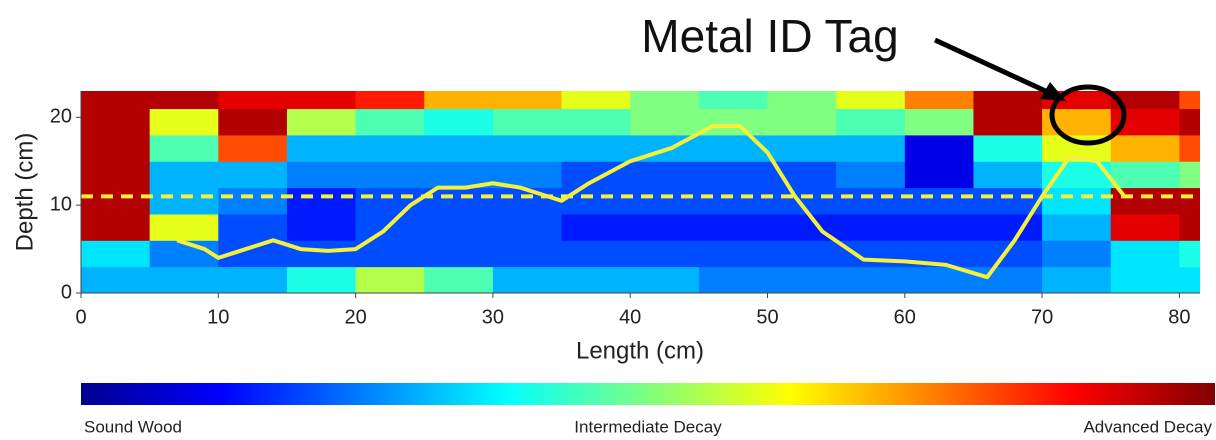 The image size is (1216, 440). Describe the element at coordinates (61, 117) in the screenshot. I see `y-tick-label: 20` at that location.